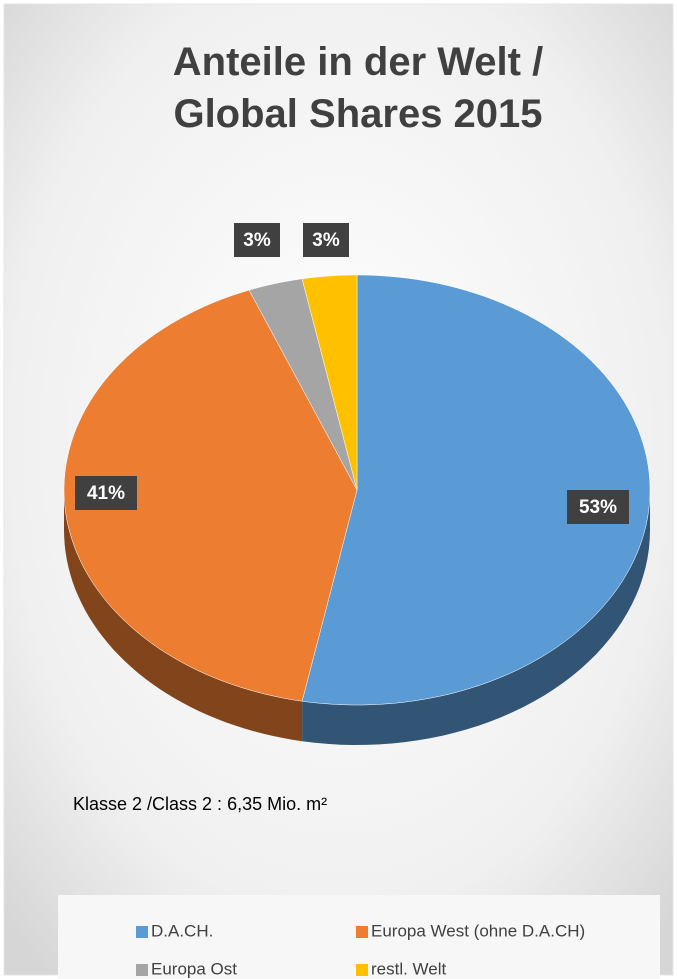 The width and height of the screenshot is (677, 979). I want to click on chart-title: Anteile in der Welt / Global Shares 2015, so click(358, 88).